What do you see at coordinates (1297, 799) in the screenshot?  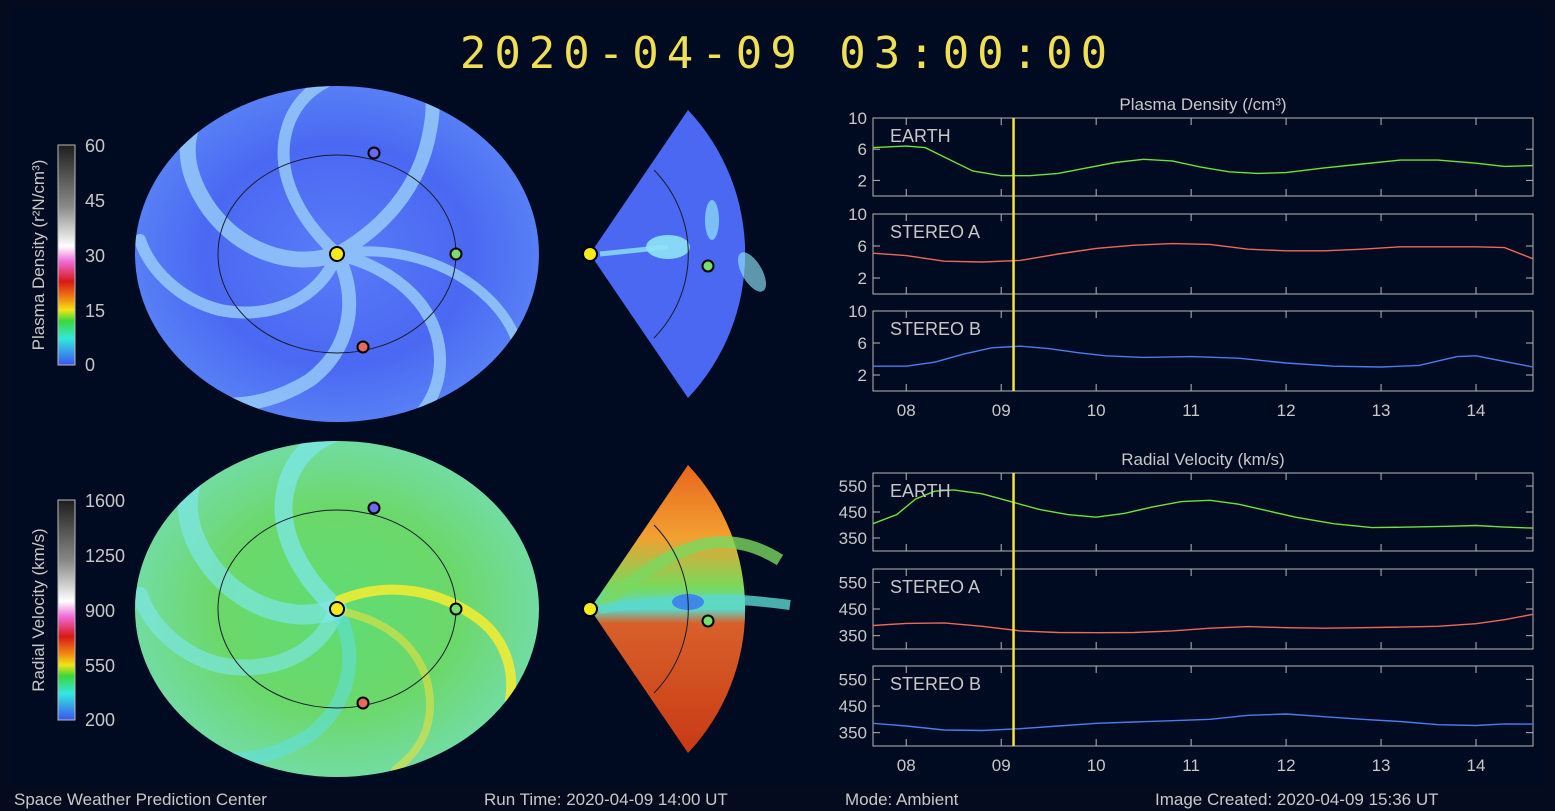 I see `footer-image-created: Image Created: 2020-04-09 15:36 UT` at bounding box center [1297, 799].